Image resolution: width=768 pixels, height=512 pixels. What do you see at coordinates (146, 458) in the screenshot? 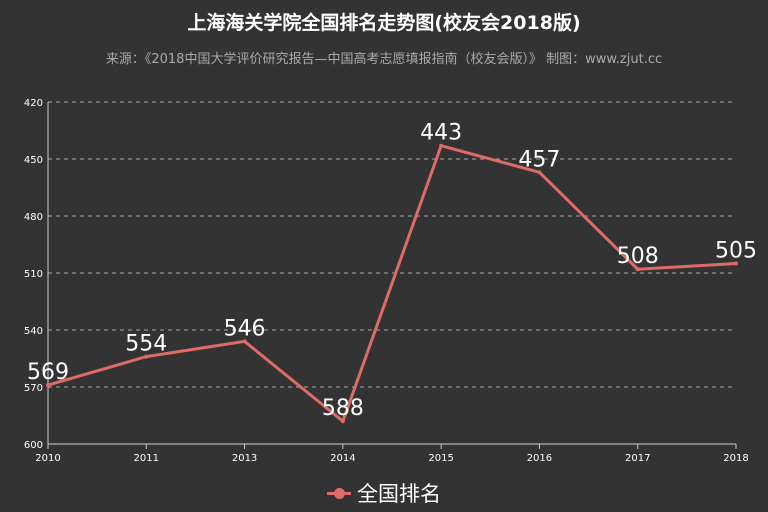
I see `x-tick-label: 2011` at bounding box center [146, 458].